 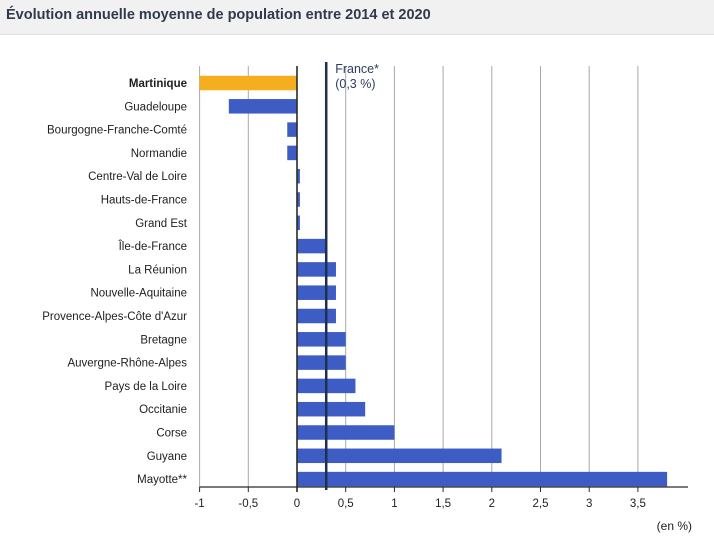 I want to click on x-tick-label-7: 2,5, so click(x=541, y=504).